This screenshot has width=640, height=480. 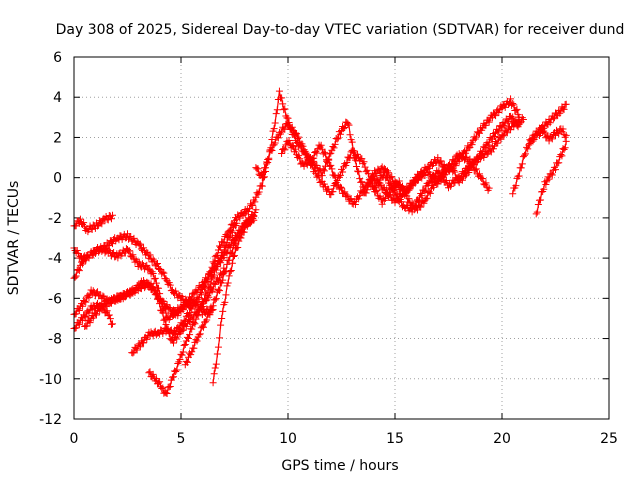 I want to click on y-axis-label: SDTVAR / TECUs, so click(x=14, y=238).